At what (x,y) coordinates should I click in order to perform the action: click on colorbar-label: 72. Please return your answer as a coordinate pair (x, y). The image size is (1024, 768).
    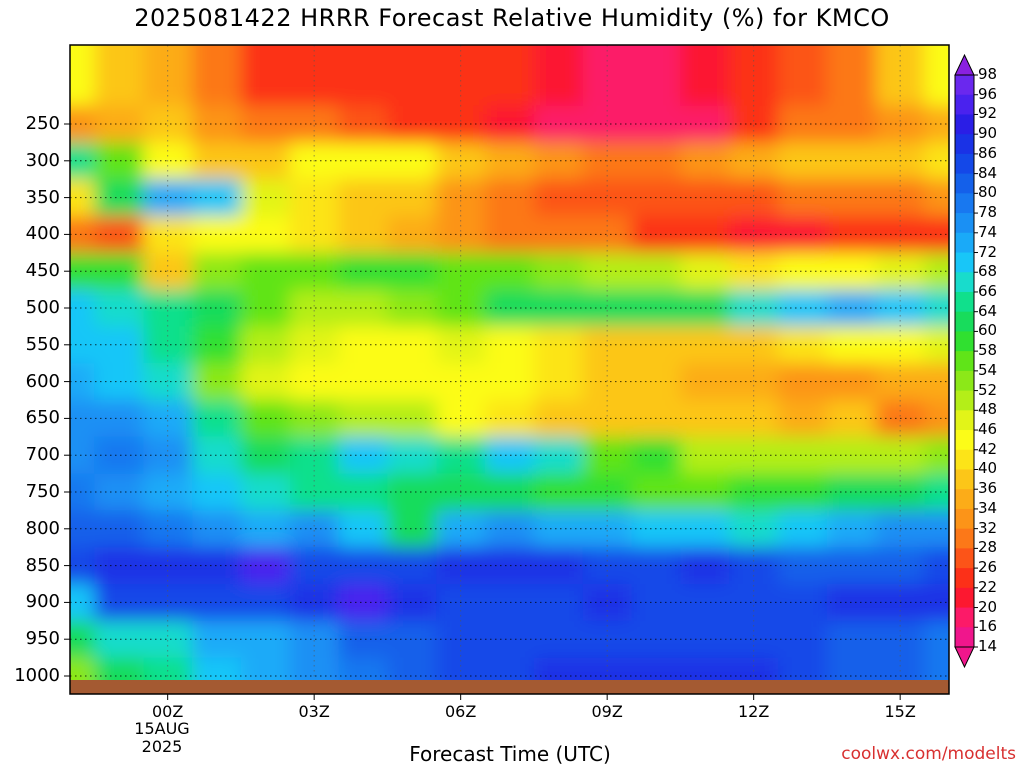
    Looking at the image, I should click on (988, 251).